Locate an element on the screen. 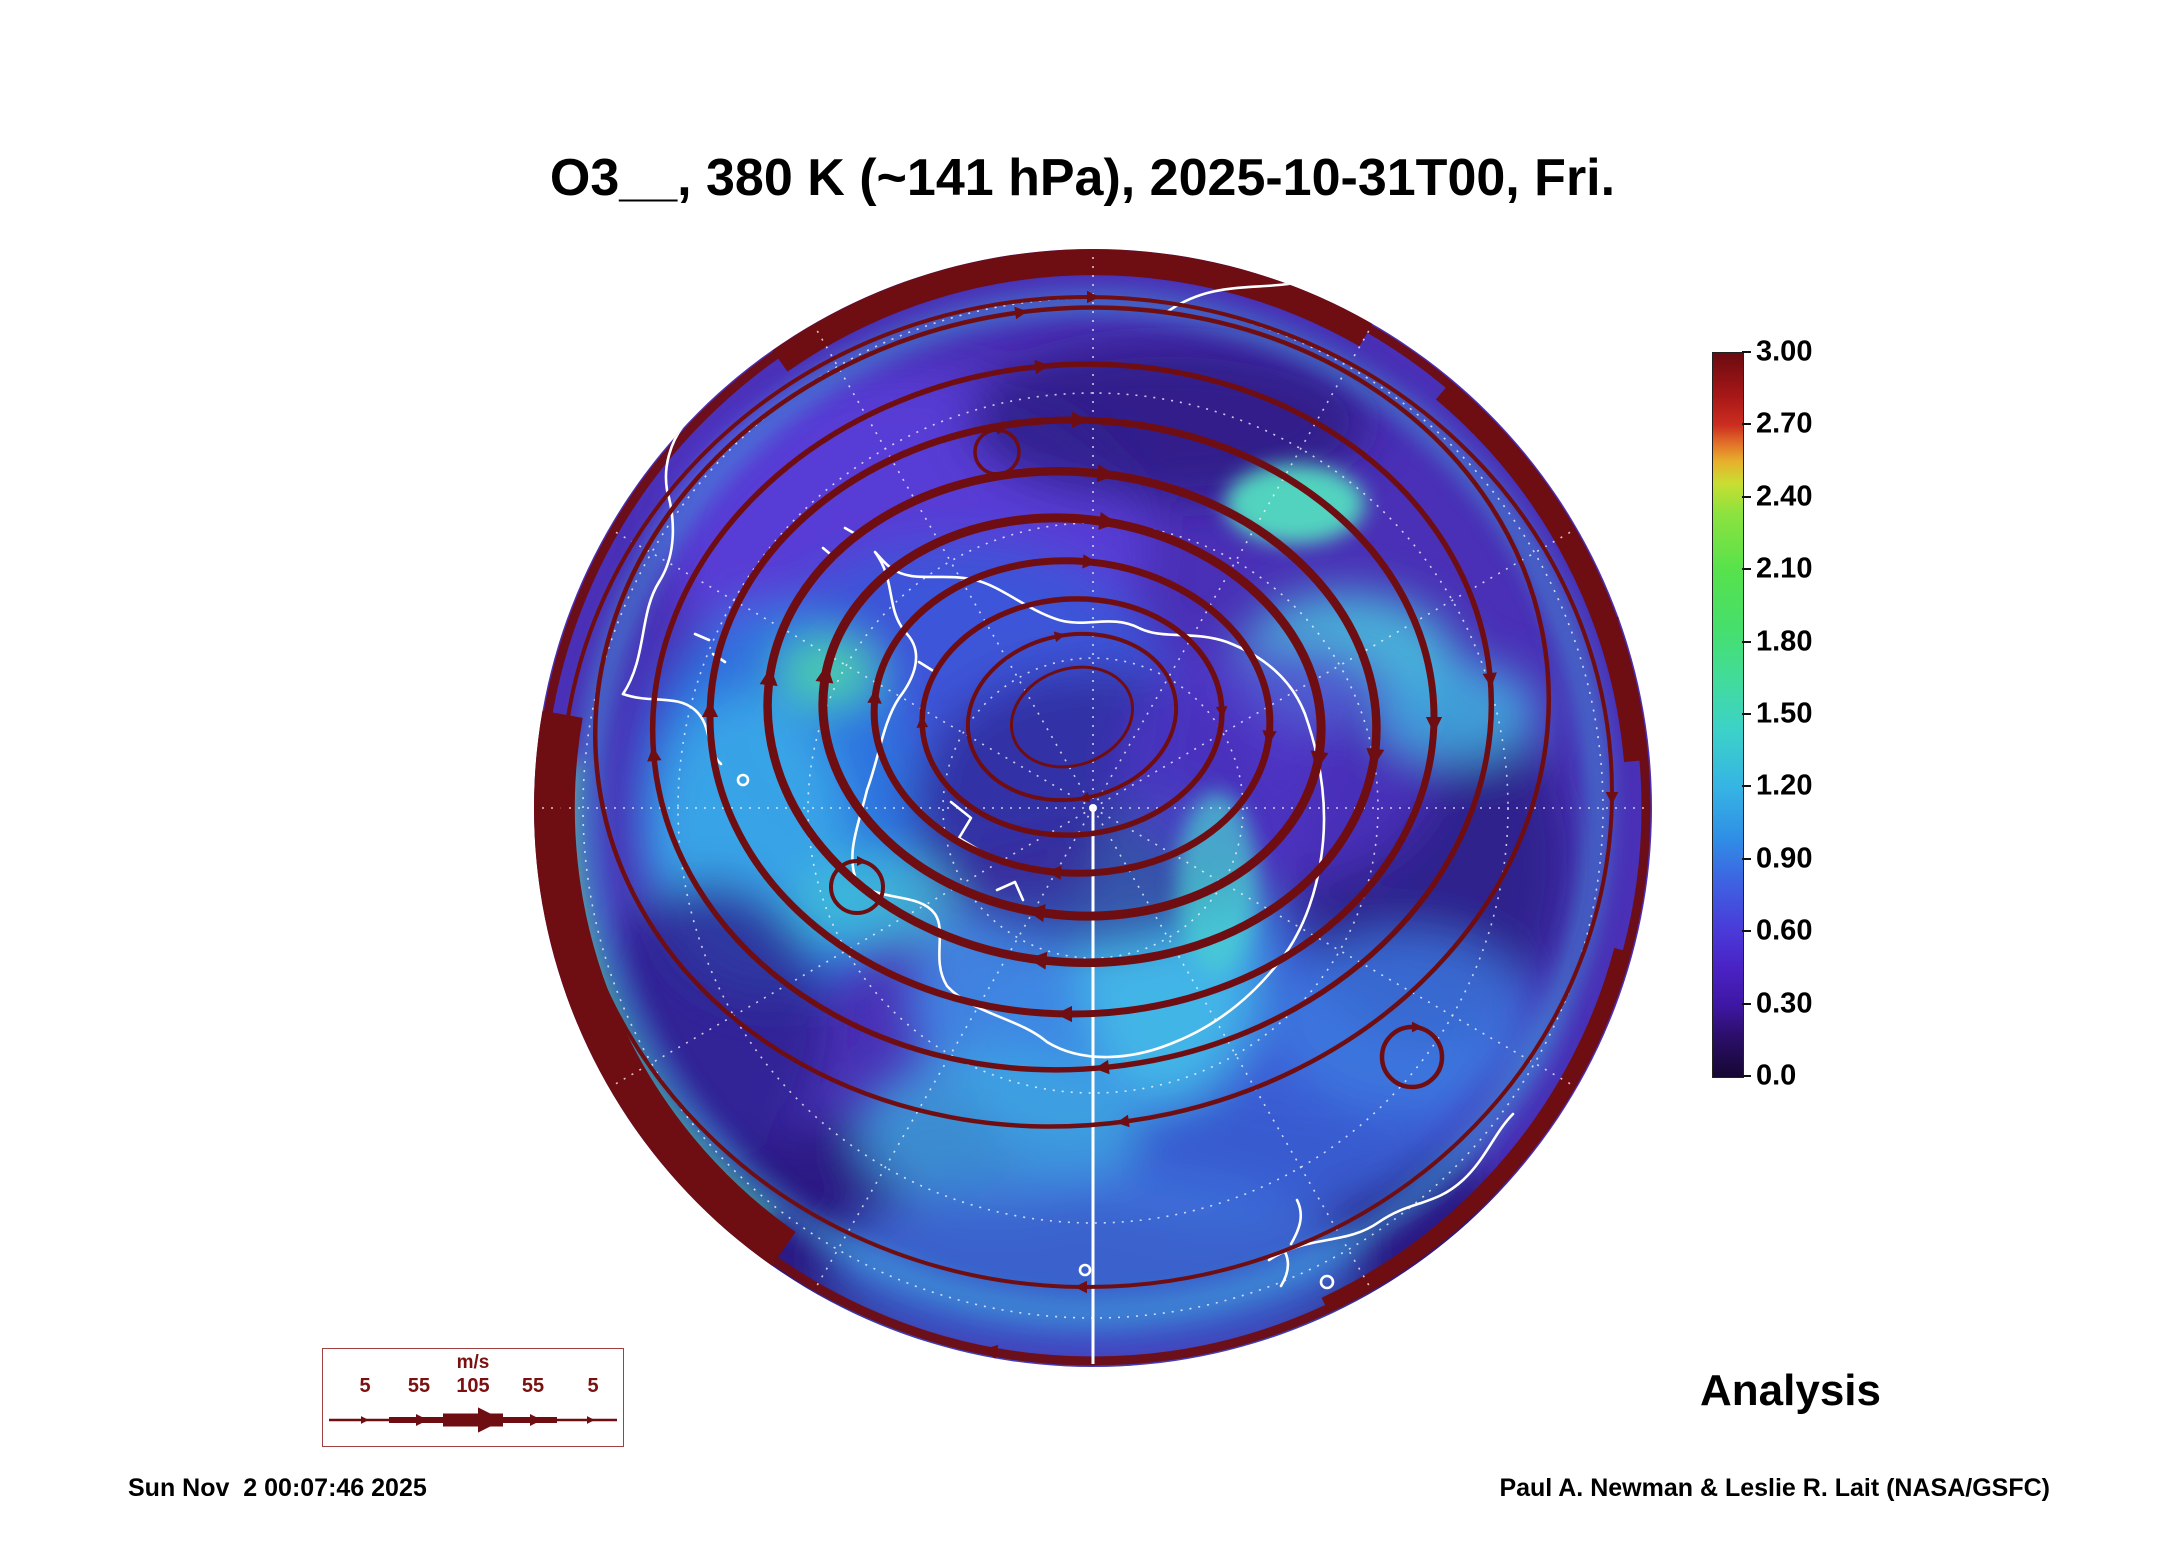  colorbar-tick: 0.90 is located at coordinates (1784, 858).